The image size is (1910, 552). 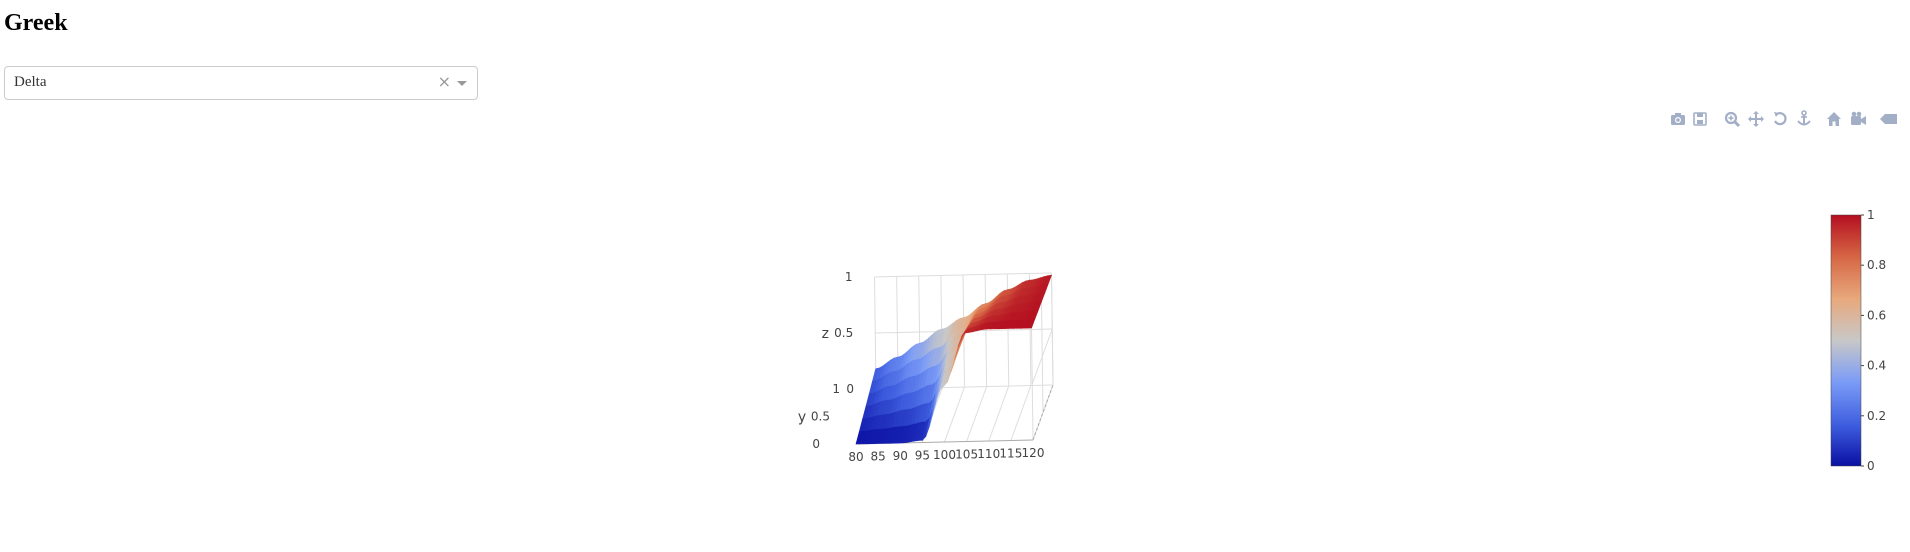 What do you see at coordinates (1858, 119) in the screenshot?
I see `reset-camera-icon` at bounding box center [1858, 119].